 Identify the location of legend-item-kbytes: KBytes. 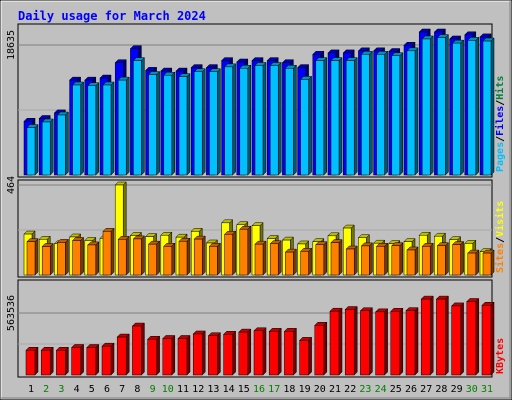
(500, 356).